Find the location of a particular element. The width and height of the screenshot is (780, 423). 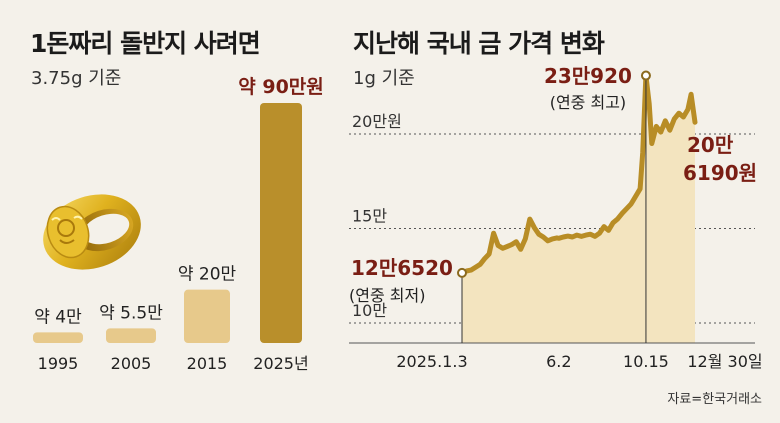

y-tick-label-1: 15만 is located at coordinates (369, 216).